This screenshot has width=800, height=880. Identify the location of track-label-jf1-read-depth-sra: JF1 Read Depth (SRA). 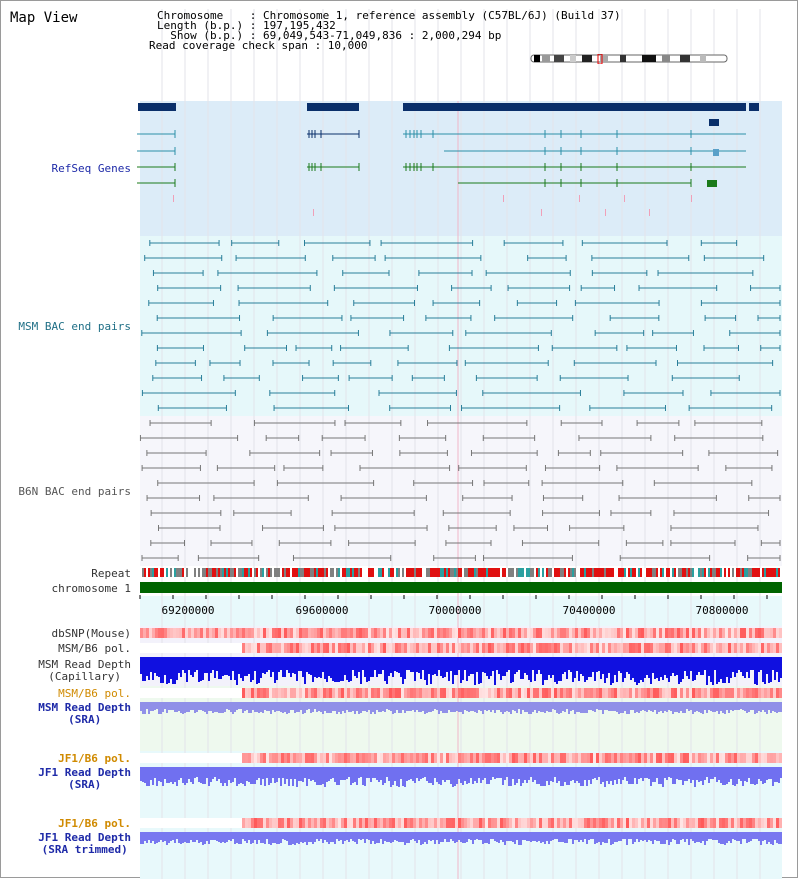
(84, 779).